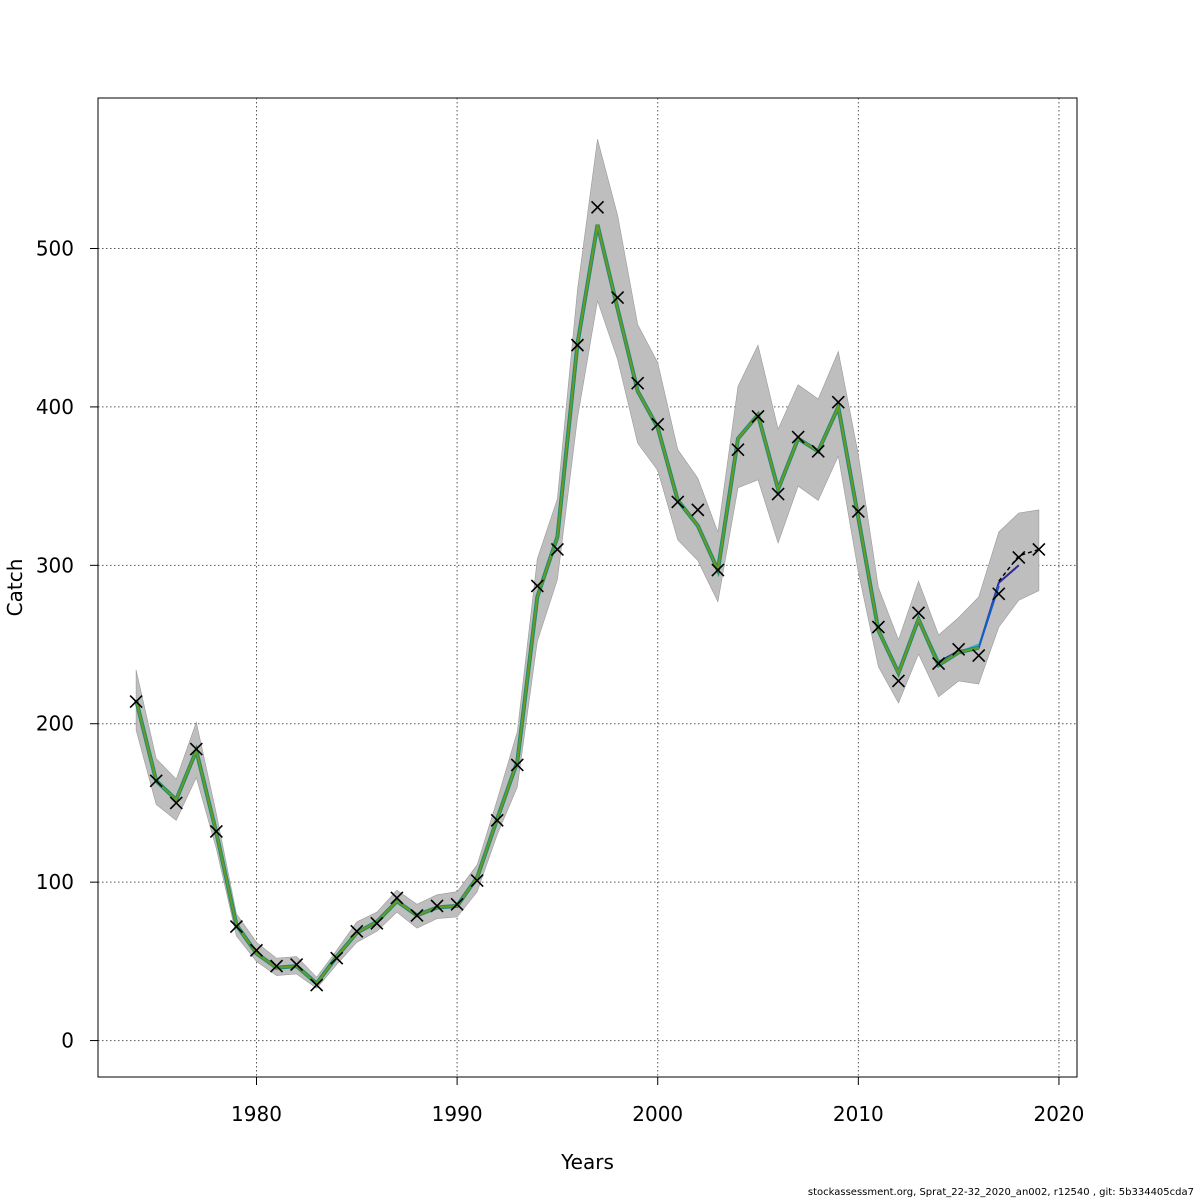 This screenshot has height=1200, width=1200. What do you see at coordinates (15, 588) in the screenshot?
I see `y-axis-label: Catch` at bounding box center [15, 588].